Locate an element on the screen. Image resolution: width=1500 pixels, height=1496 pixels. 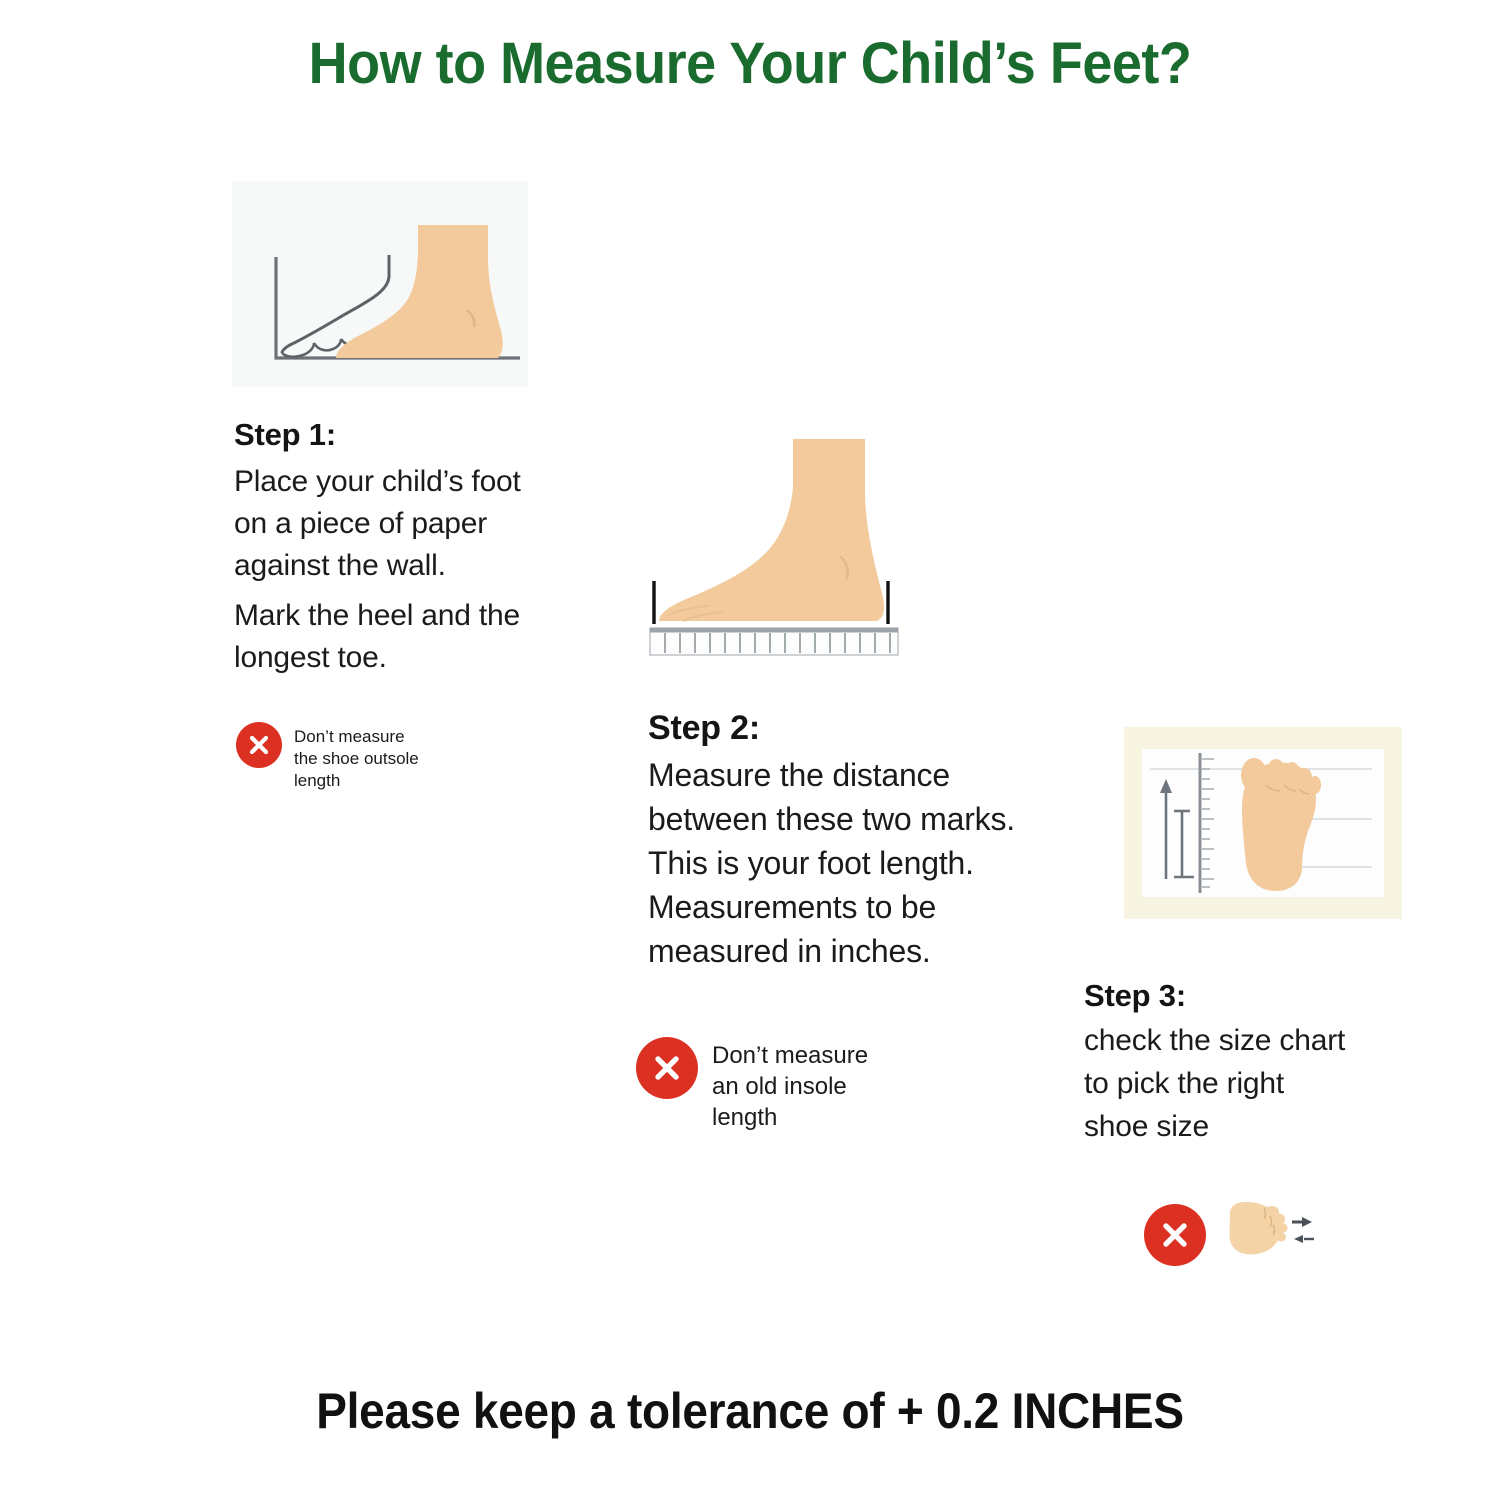
footprint-size-chart-illustration is located at coordinates (1263, 823).